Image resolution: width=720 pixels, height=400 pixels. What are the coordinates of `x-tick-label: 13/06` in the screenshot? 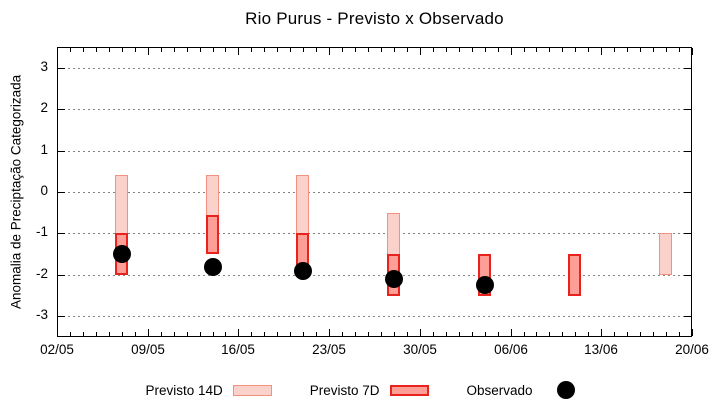 It's located at (601, 349).